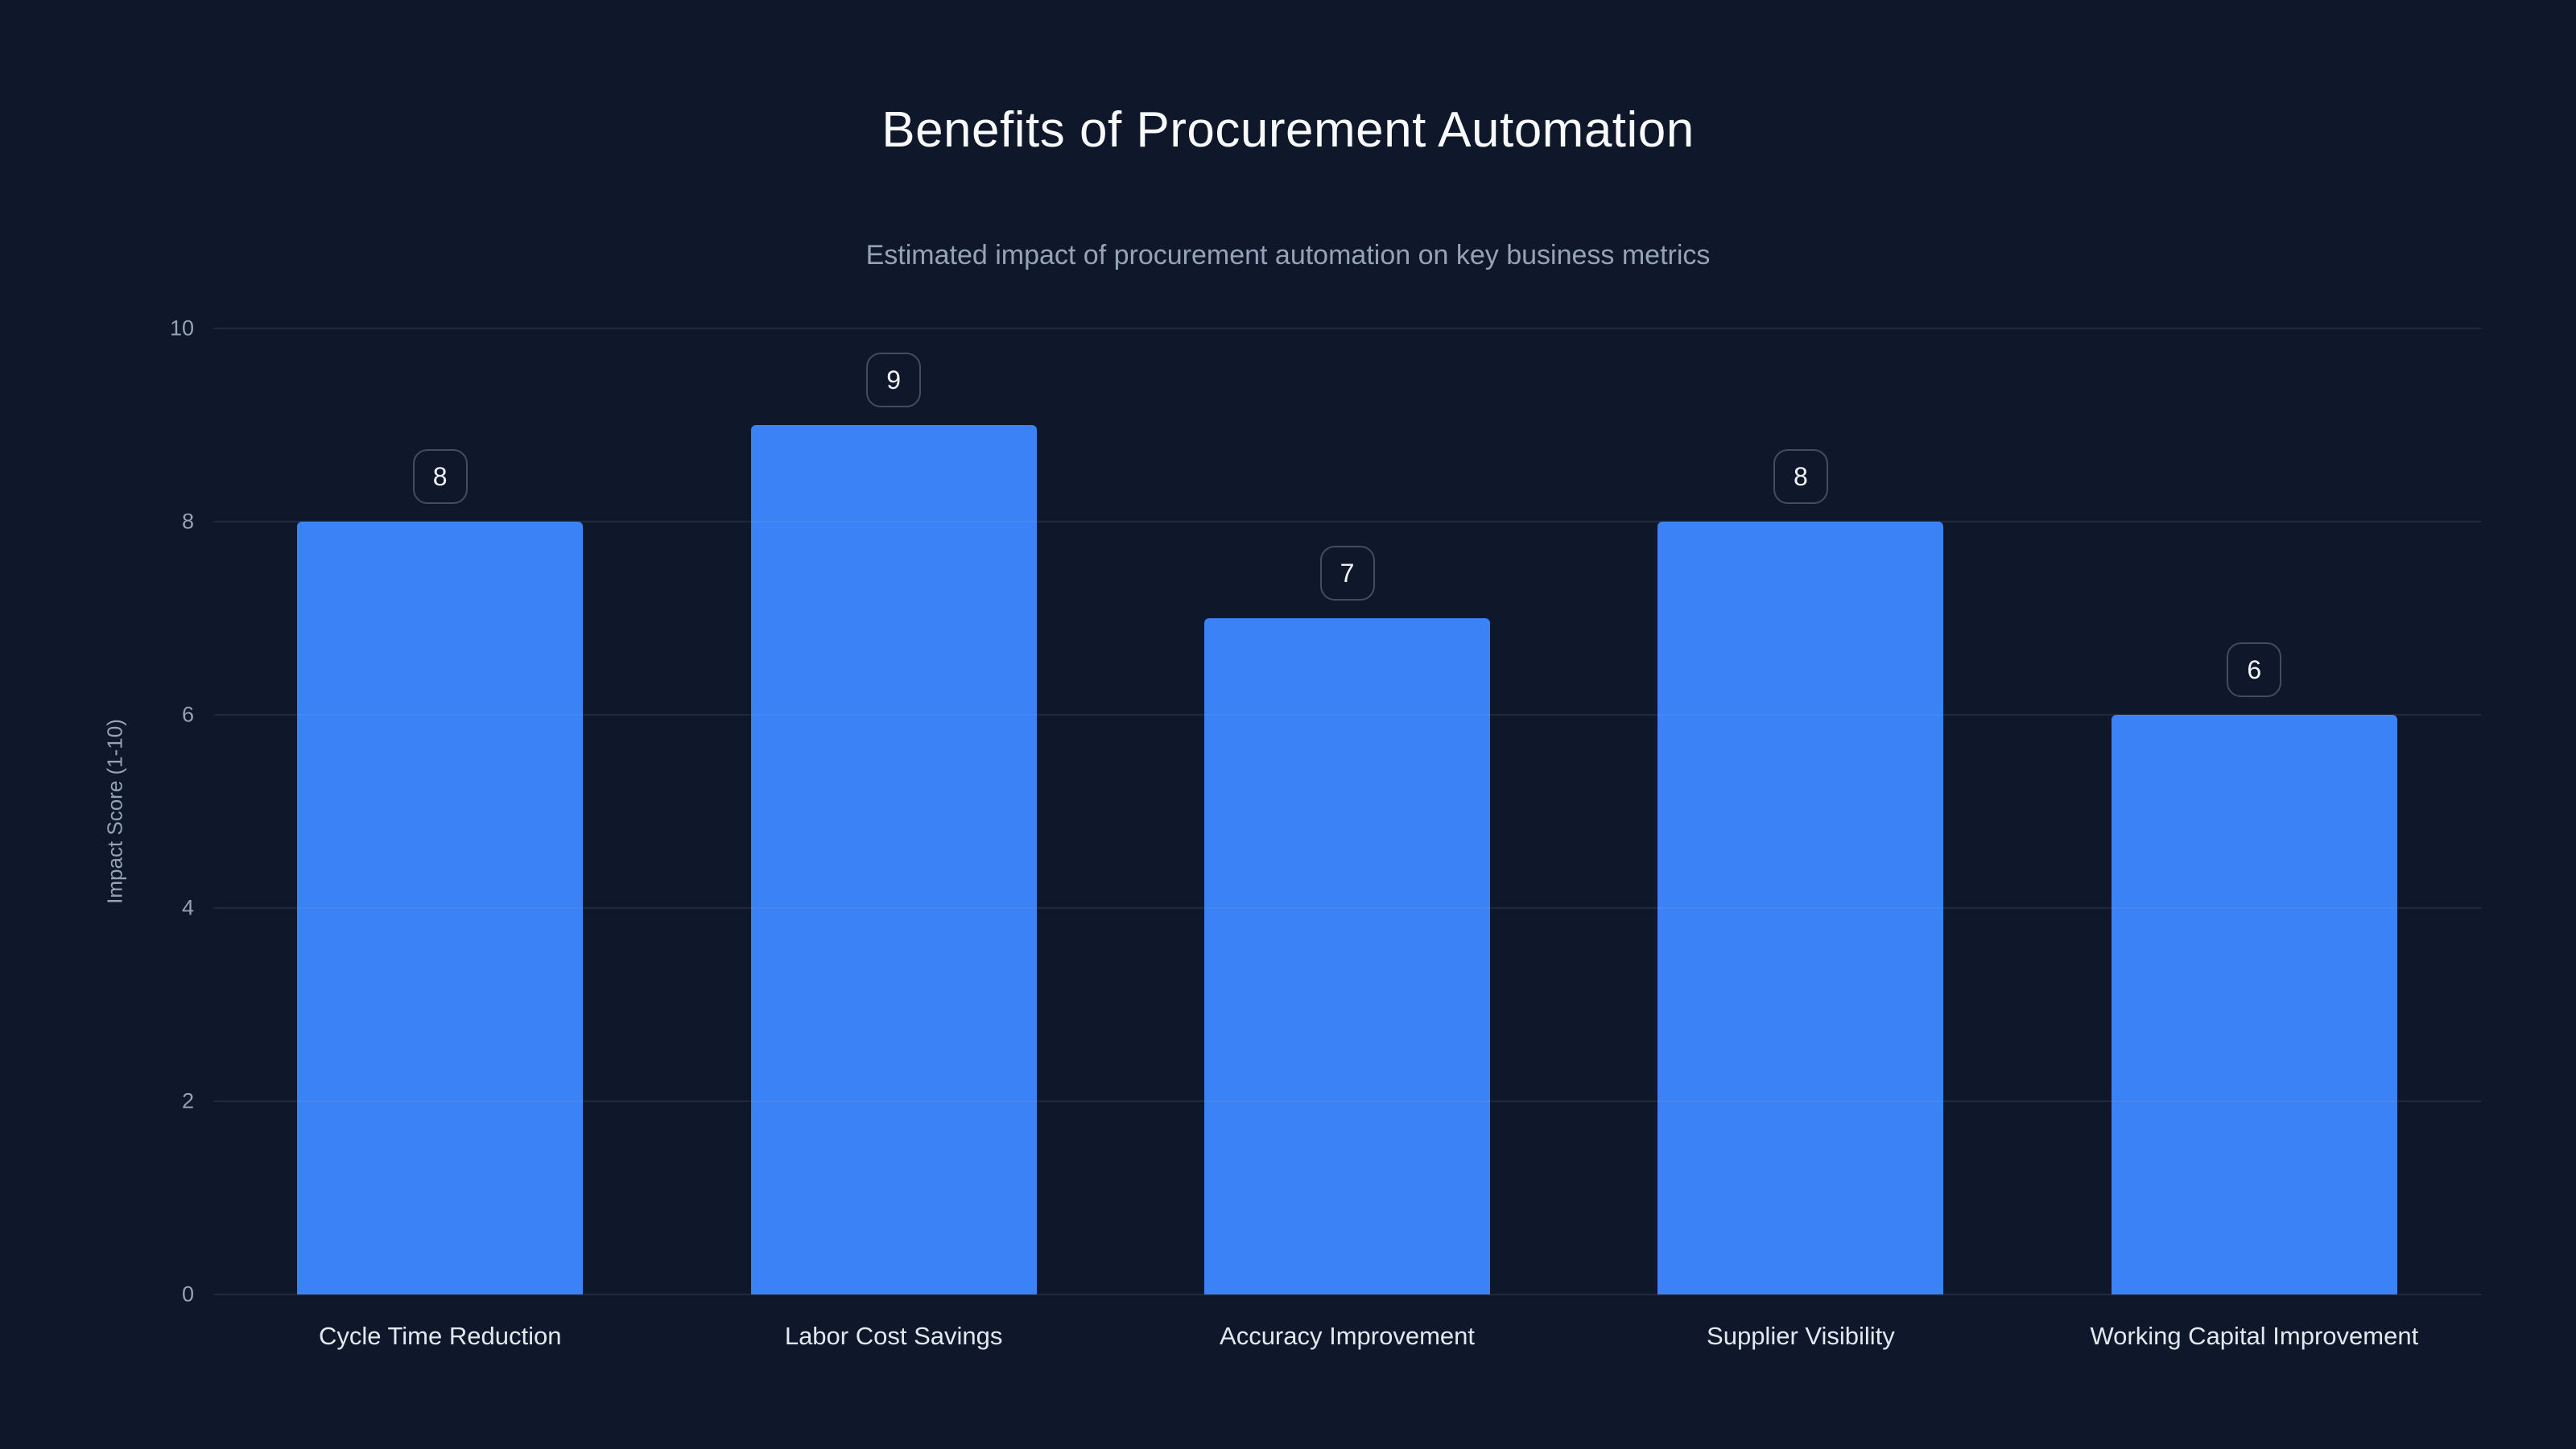 This screenshot has width=2576, height=1449. Describe the element at coordinates (187, 714) in the screenshot. I see `y-tick-label: 6` at that location.